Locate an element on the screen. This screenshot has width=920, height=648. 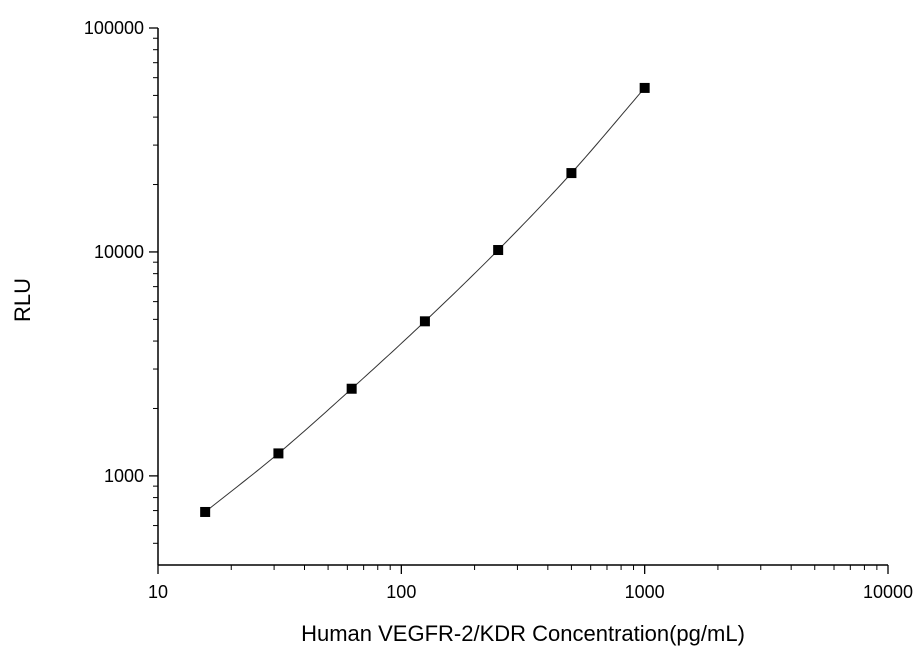
x-axis-title: Human VEGFR-2/KDR Concentration(pg/mL) is located at coordinates (523, 633).